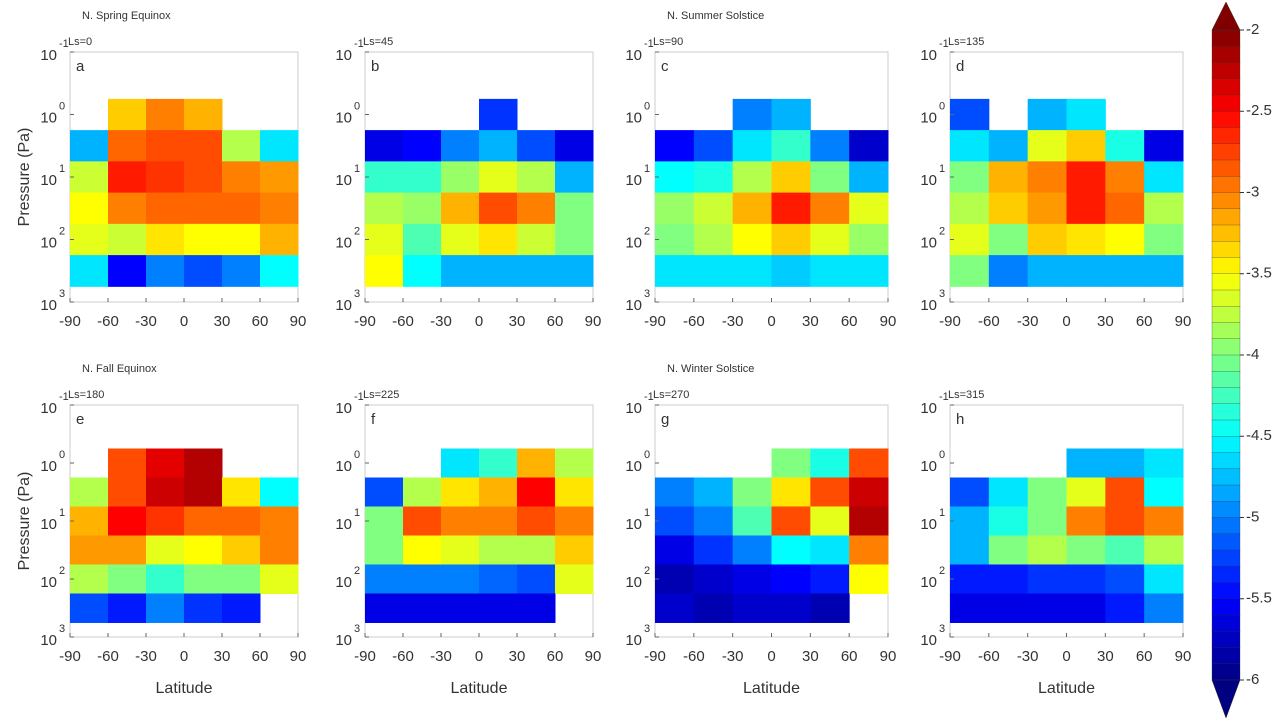  What do you see at coordinates (771, 688) in the screenshot?
I see `x-axis-label: Latitude` at bounding box center [771, 688].